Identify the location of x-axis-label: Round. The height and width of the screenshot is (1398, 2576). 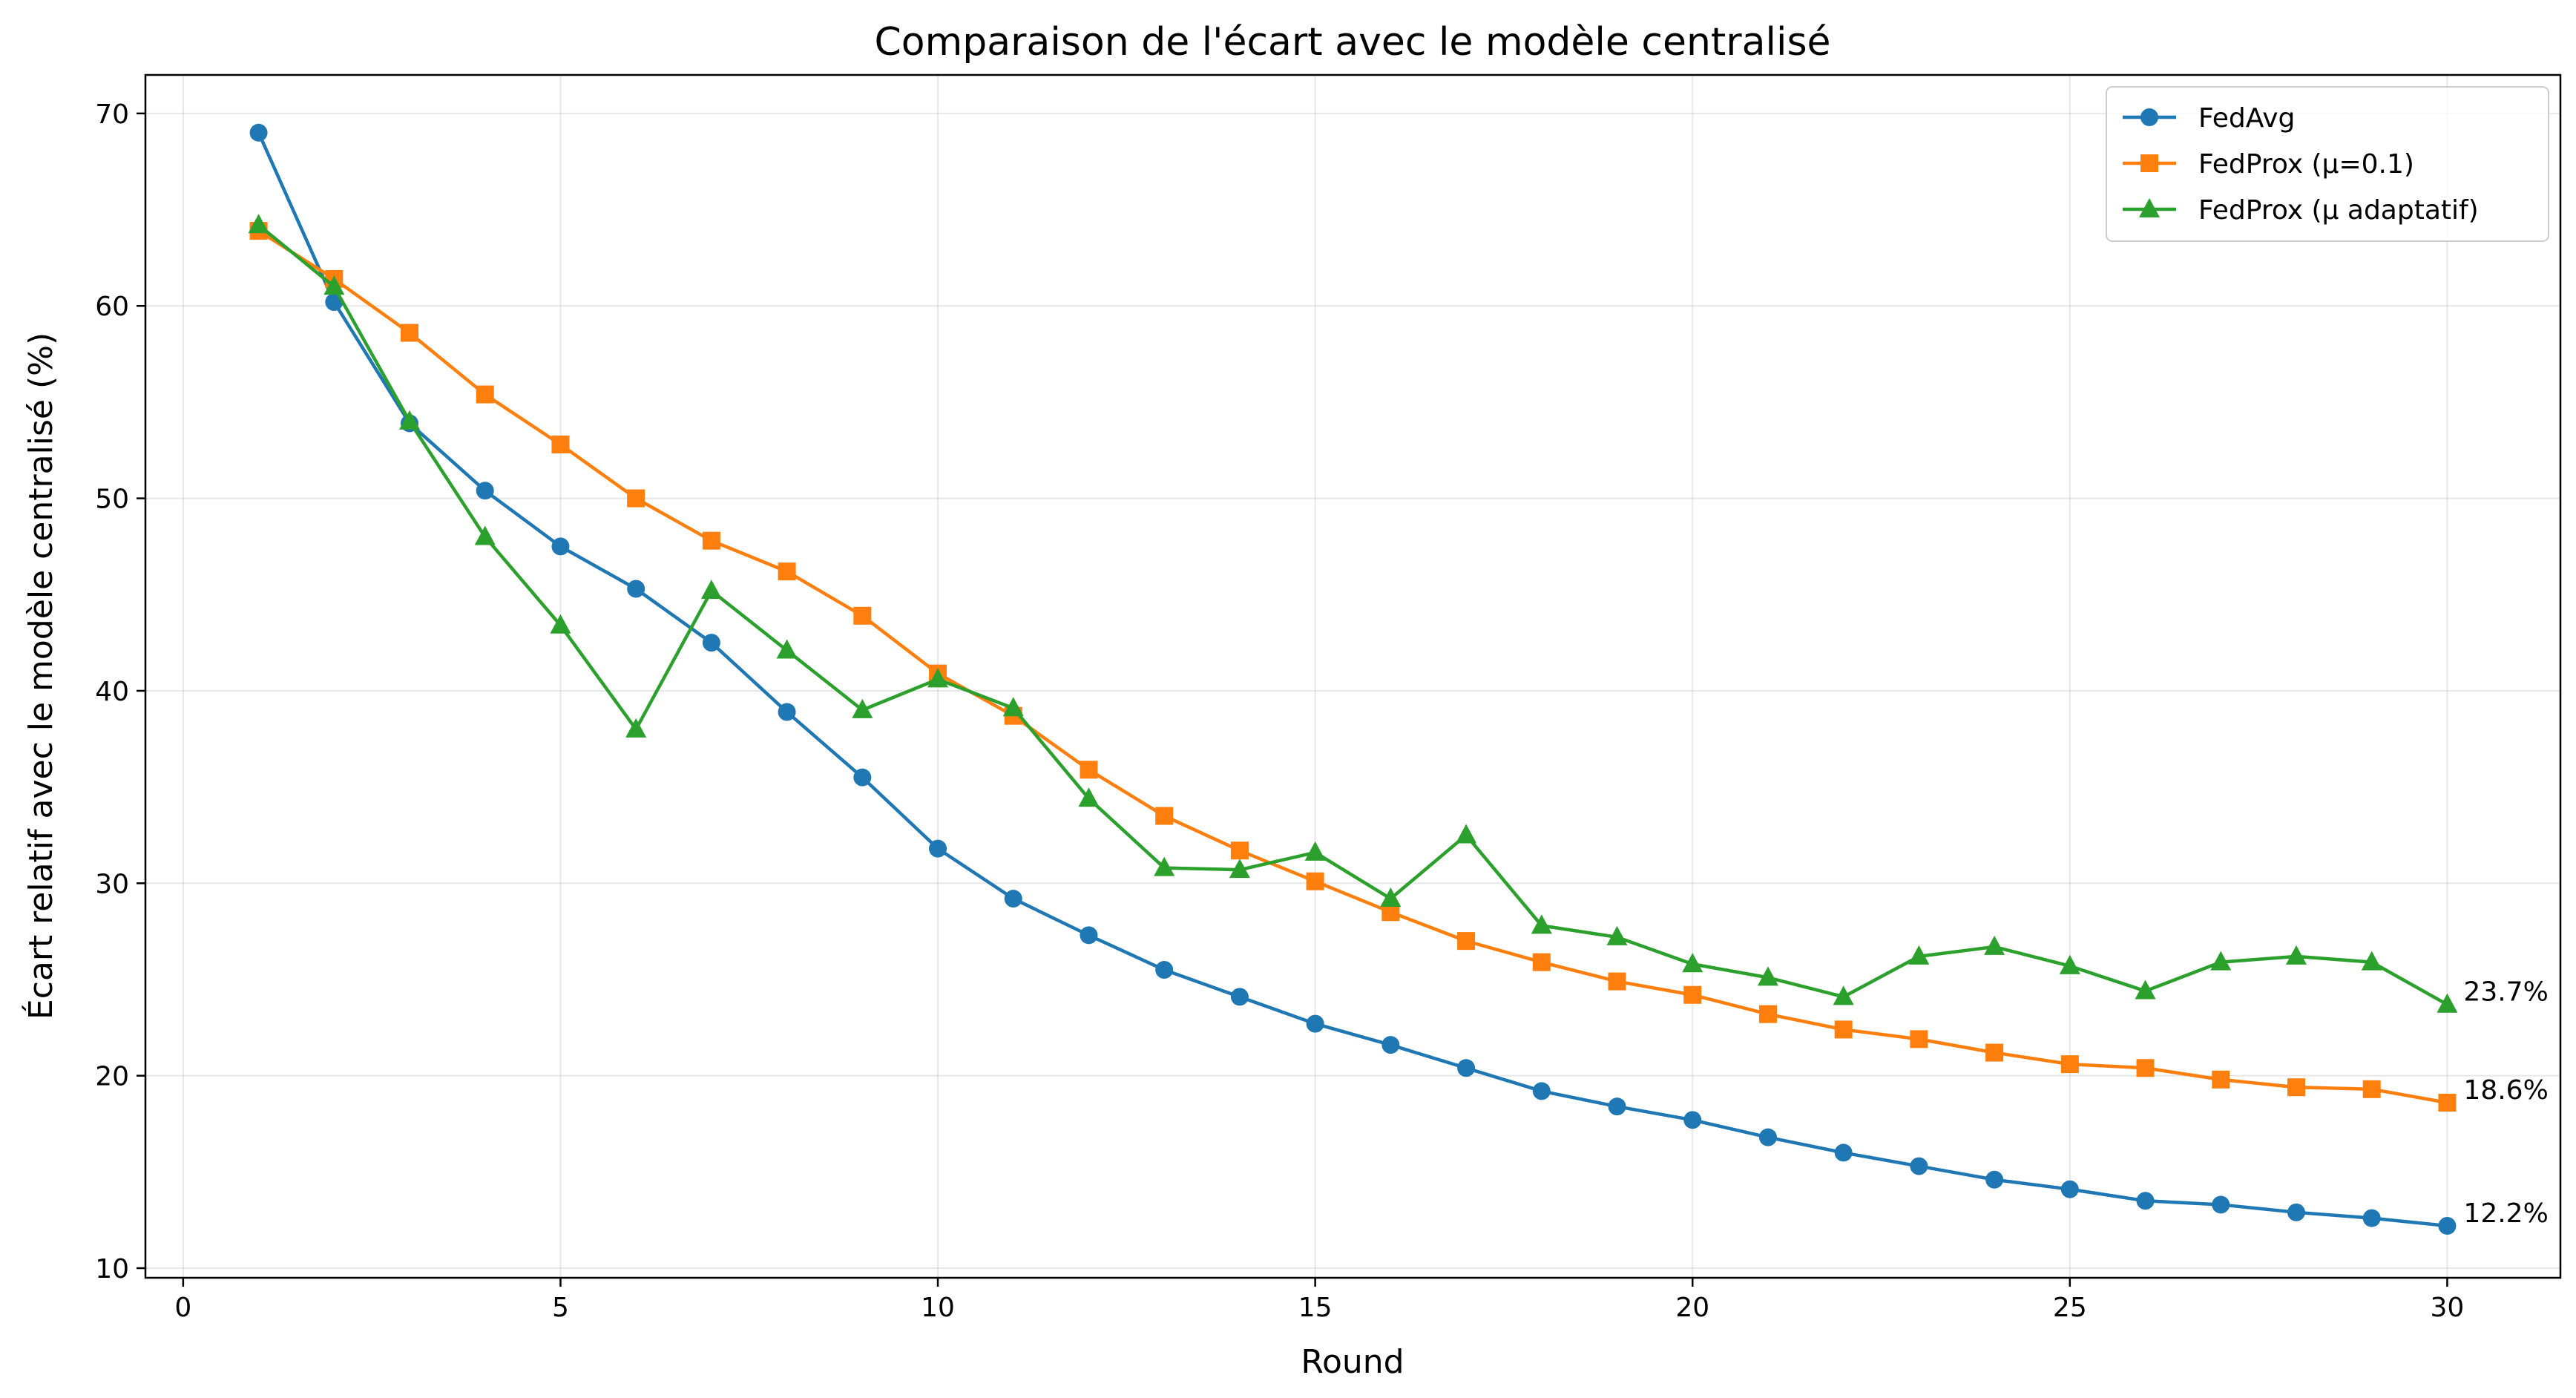
(1352, 1362).